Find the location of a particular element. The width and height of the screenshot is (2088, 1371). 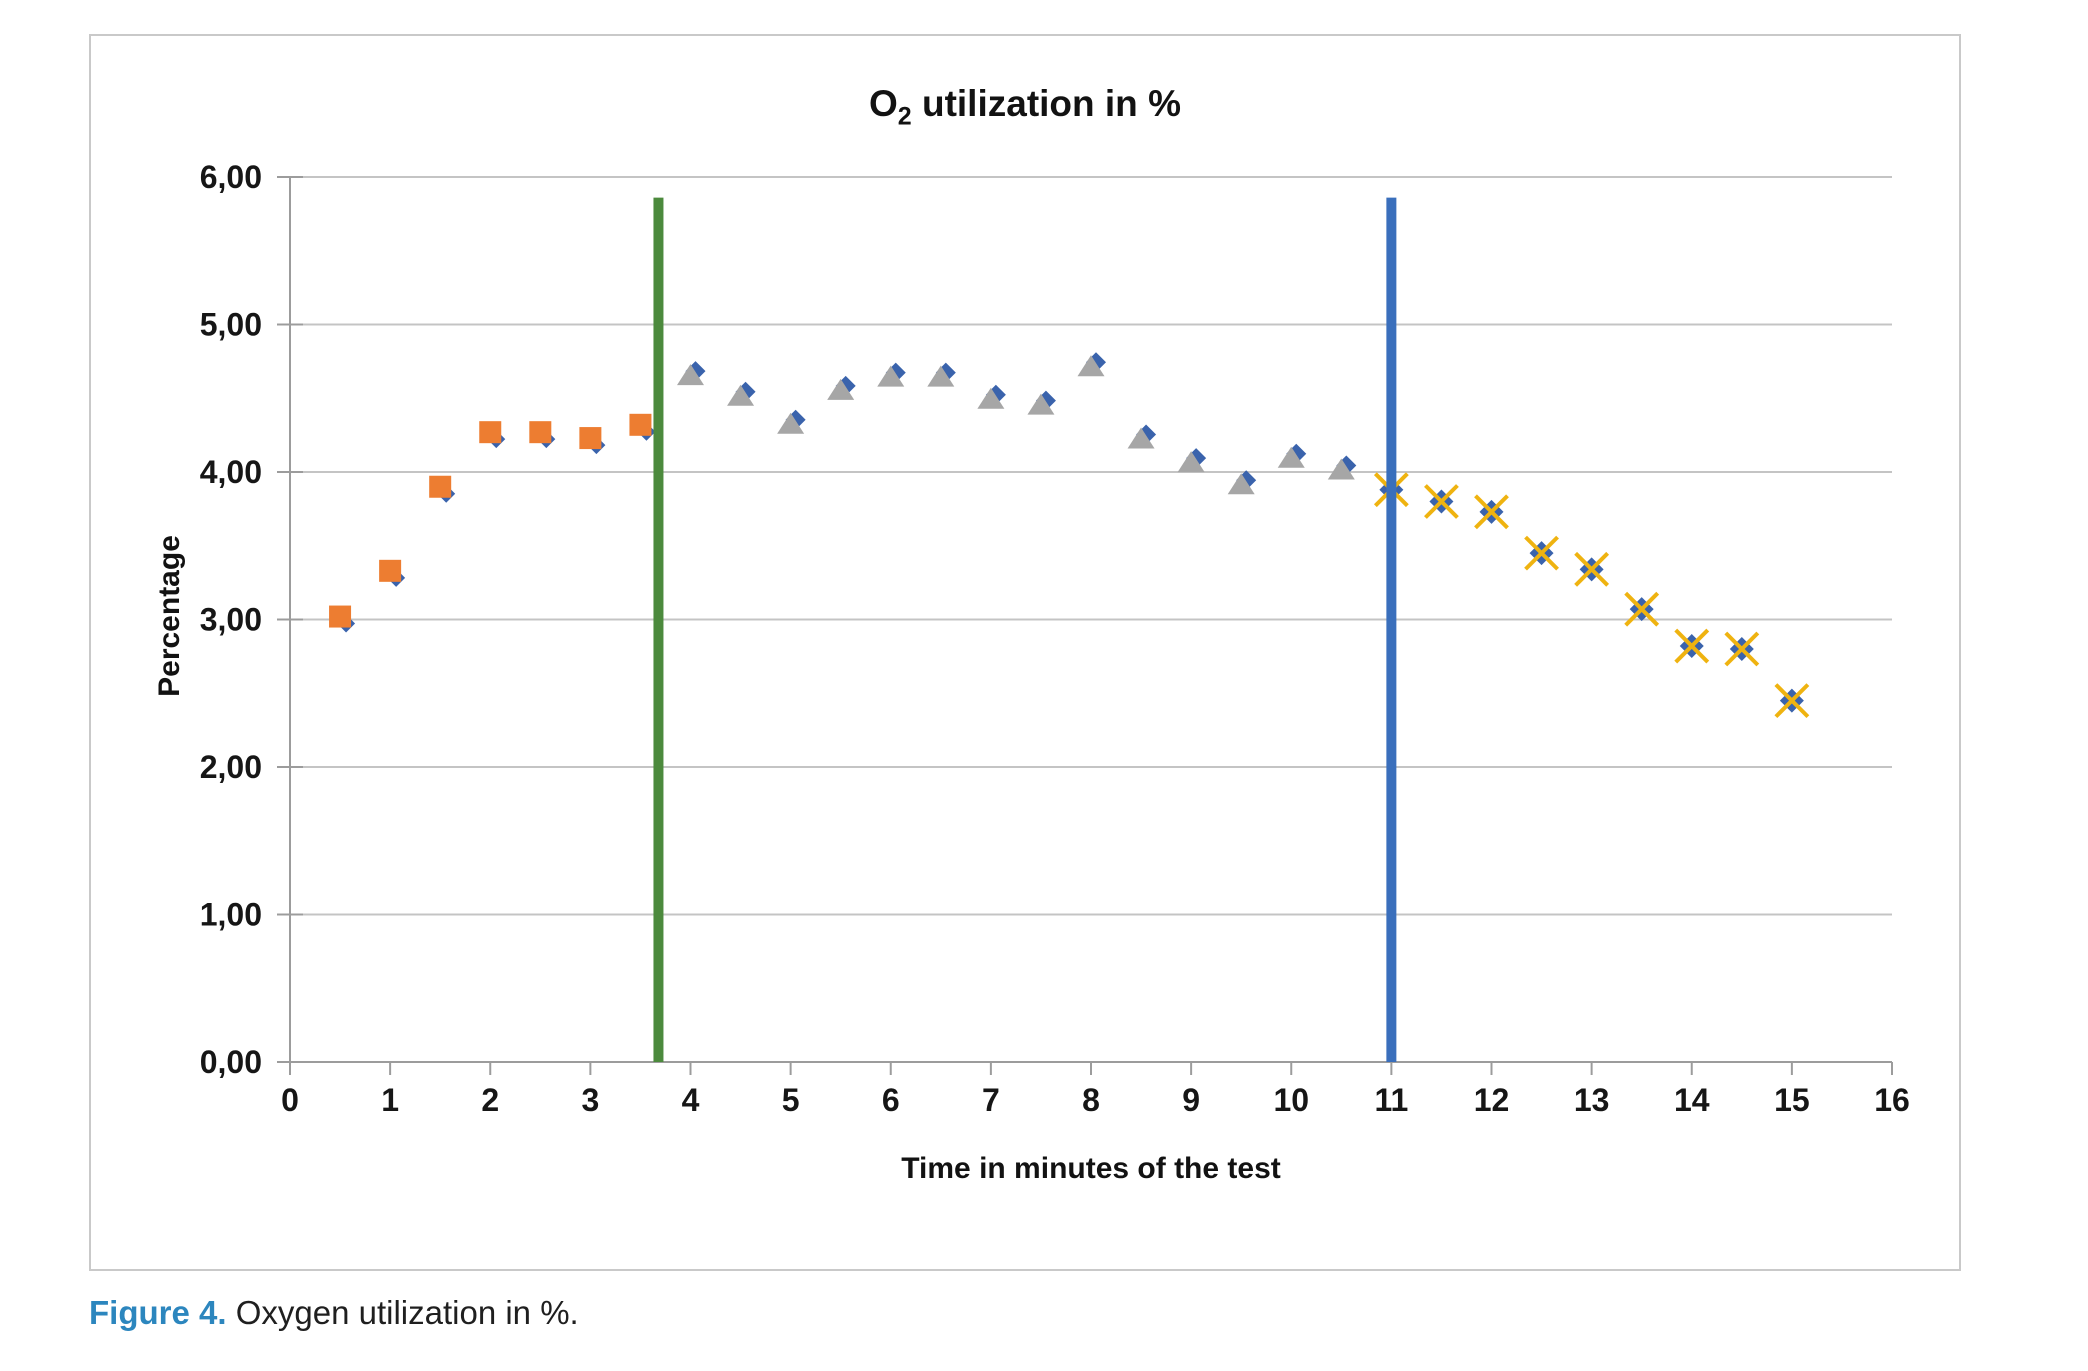

x-tick-label: 9 is located at coordinates (1191, 1100).